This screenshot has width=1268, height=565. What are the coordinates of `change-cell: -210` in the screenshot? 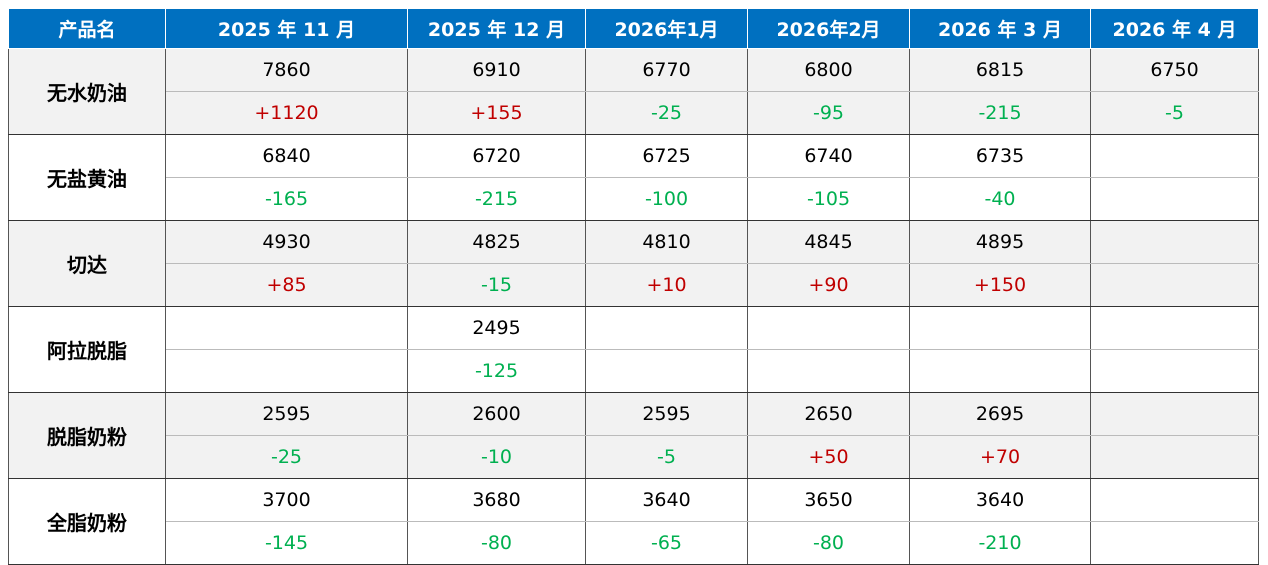 It's located at (1000, 543).